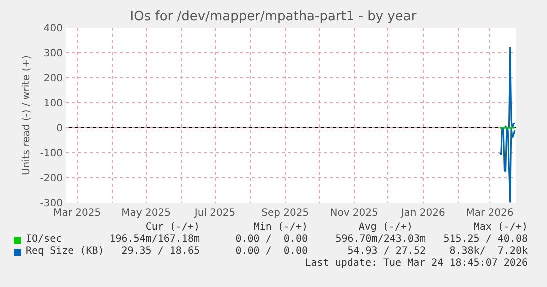 The width and height of the screenshot is (547, 287). Describe the element at coordinates (53, 79) in the screenshot. I see `y-tick-label: 200` at that location.